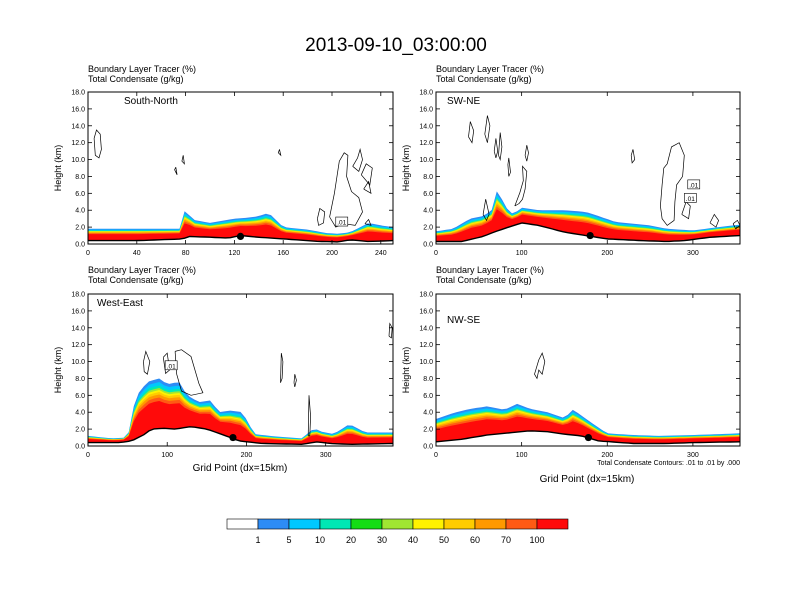  Describe the element at coordinates (186, 253) in the screenshot. I see `x-tick-label: 80` at that location.